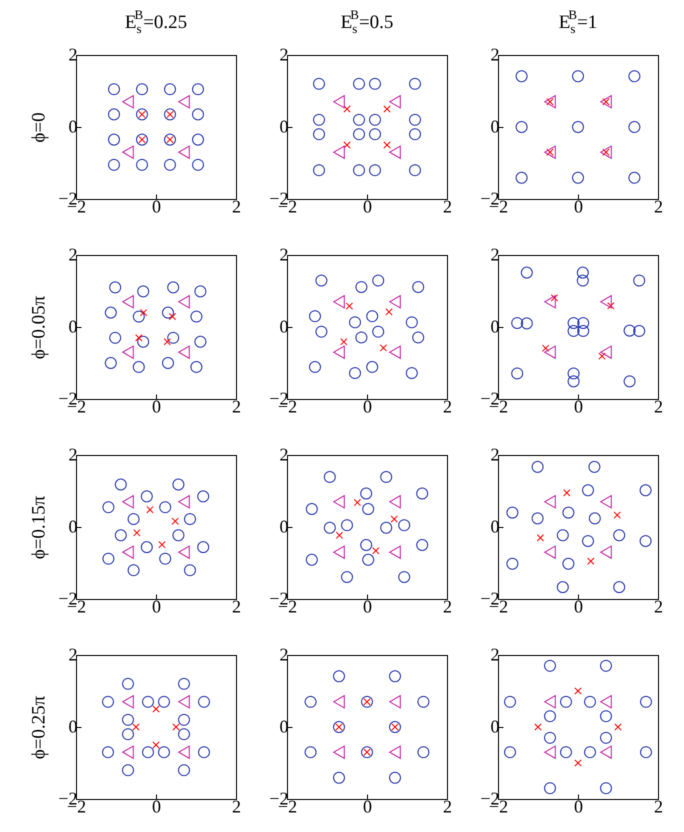 This screenshot has width=684, height=832. Describe the element at coordinates (39, 527) in the screenshot. I see `y-axis-title: ϕ=0.15π` at that location.